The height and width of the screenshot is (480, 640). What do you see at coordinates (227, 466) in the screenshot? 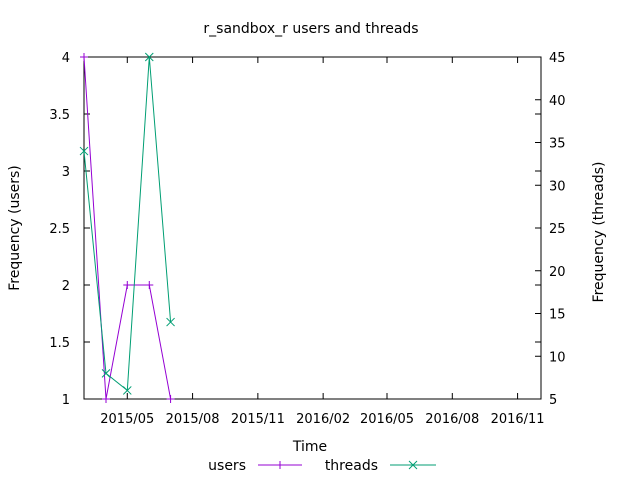
I see `legend-label-users: users` at bounding box center [227, 466].